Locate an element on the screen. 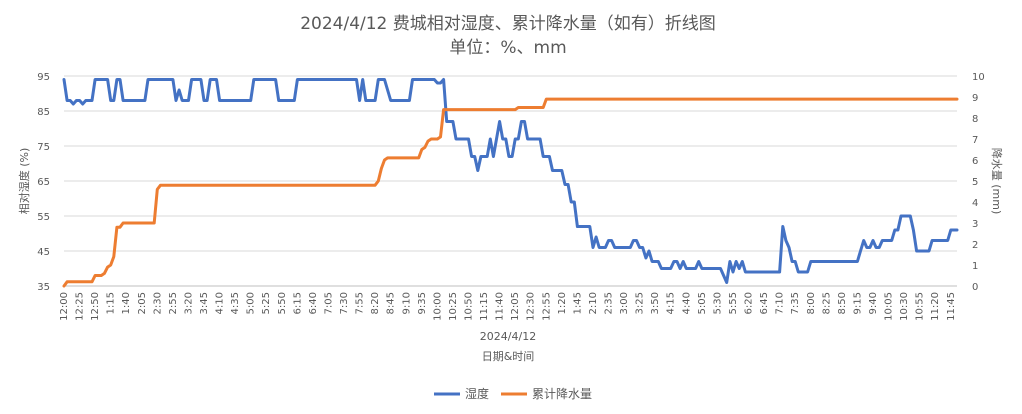  right-axis-ticks: 0 1 2 3 4 5 6 7 8 9 10 is located at coordinates (978, 182).